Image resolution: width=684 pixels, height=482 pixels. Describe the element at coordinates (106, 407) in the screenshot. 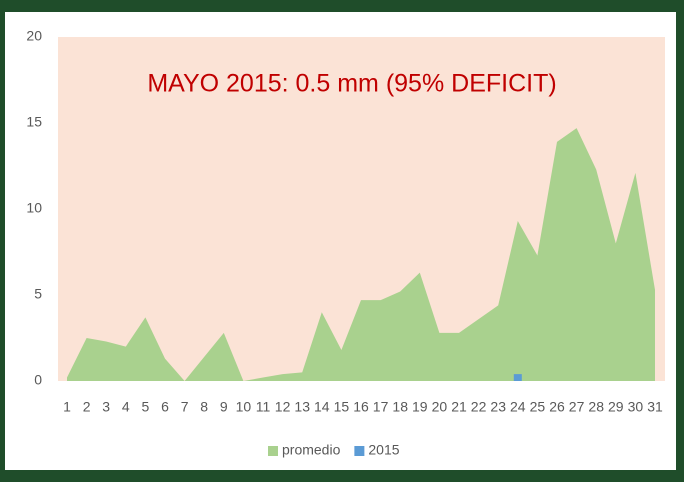

I see `x-tick-label: 3` at that location.